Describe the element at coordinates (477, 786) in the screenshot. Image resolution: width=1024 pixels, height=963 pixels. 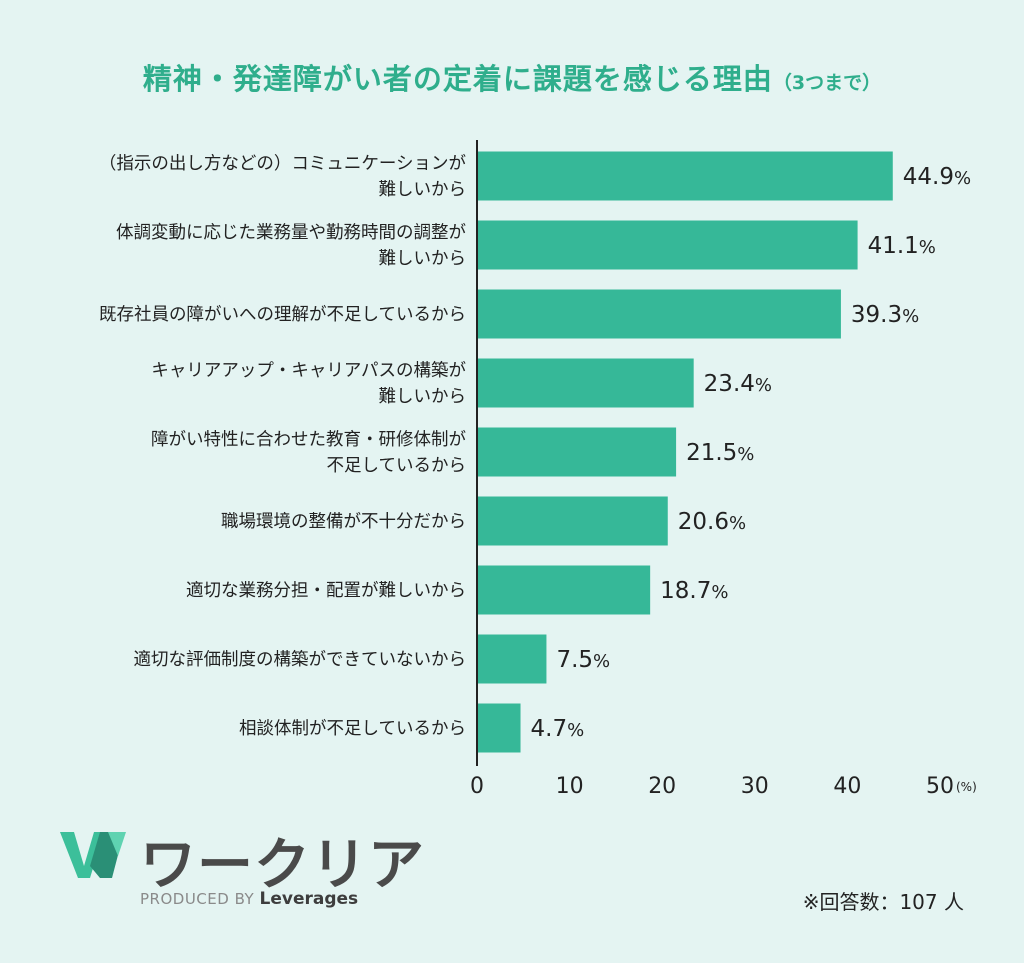
I see `x-tick-label-0: 0` at that location.